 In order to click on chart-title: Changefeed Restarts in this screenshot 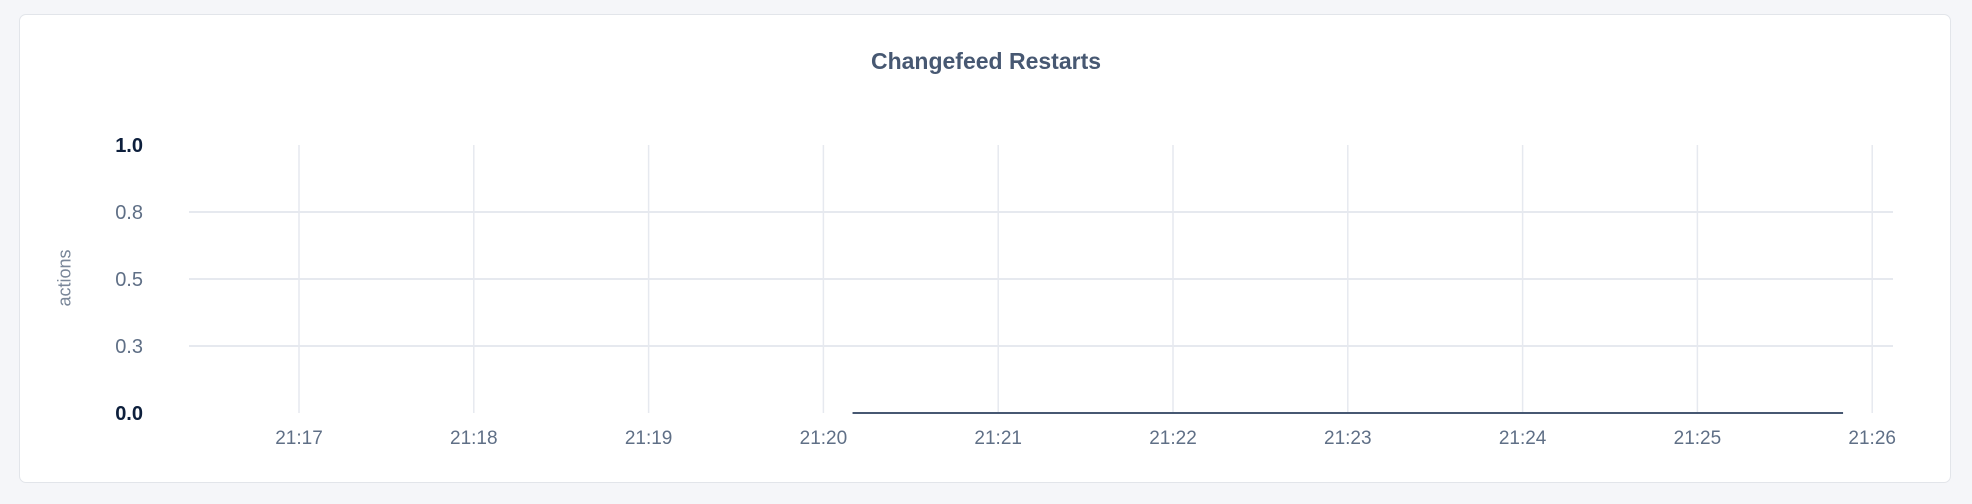, I will do `click(986, 61)`.